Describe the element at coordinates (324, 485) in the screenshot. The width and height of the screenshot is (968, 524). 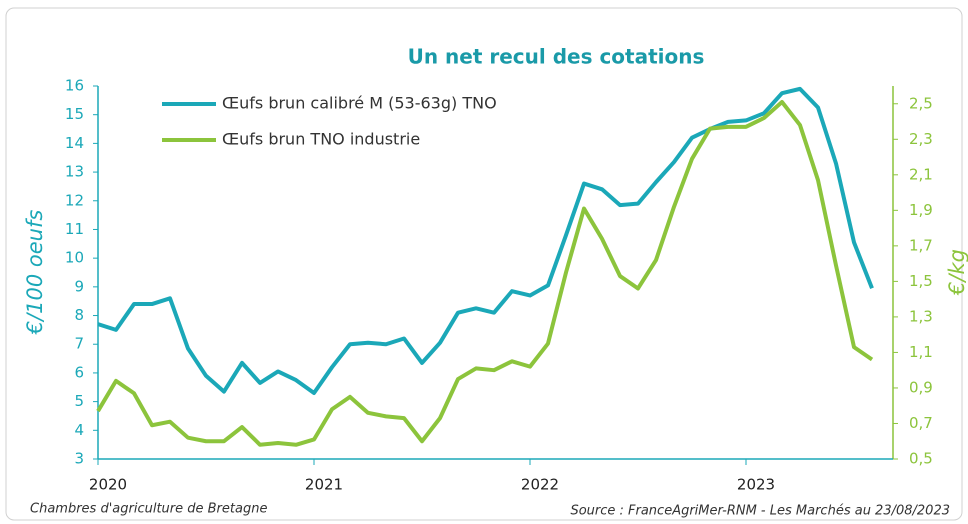
I see `x-tick-label: 2021` at that location.